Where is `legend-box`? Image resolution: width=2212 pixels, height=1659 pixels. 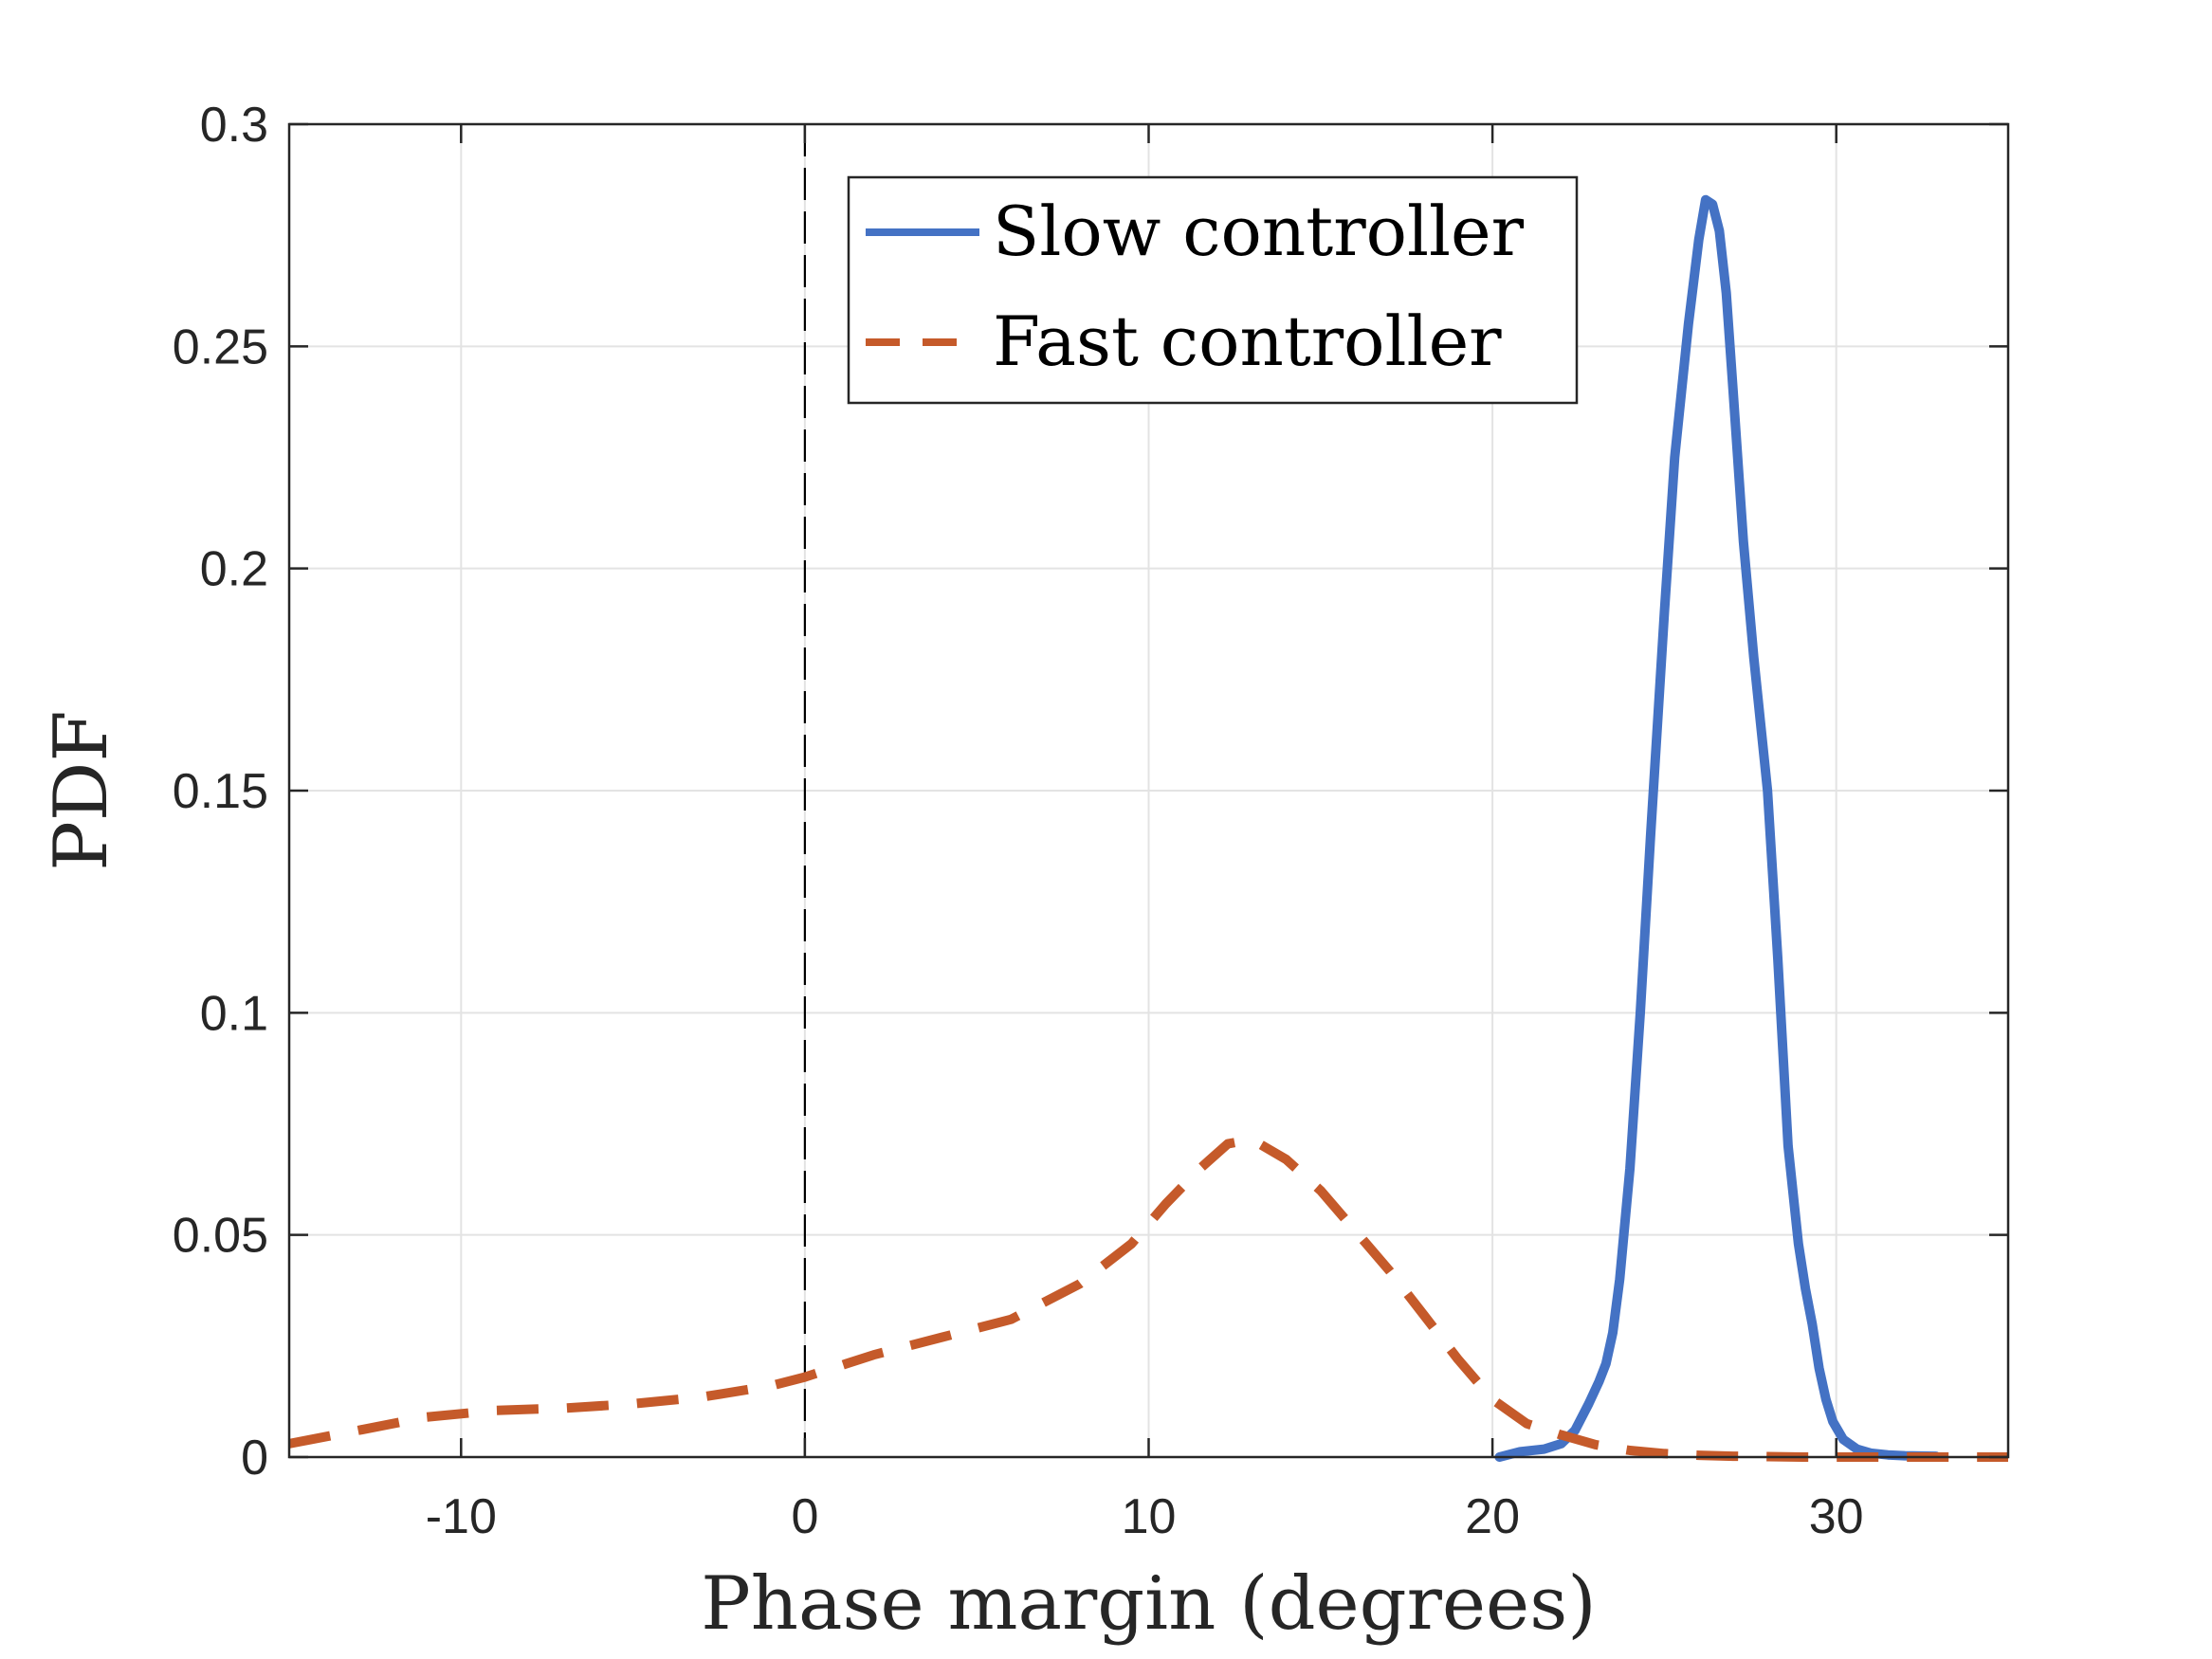 legend-box is located at coordinates (1213, 290).